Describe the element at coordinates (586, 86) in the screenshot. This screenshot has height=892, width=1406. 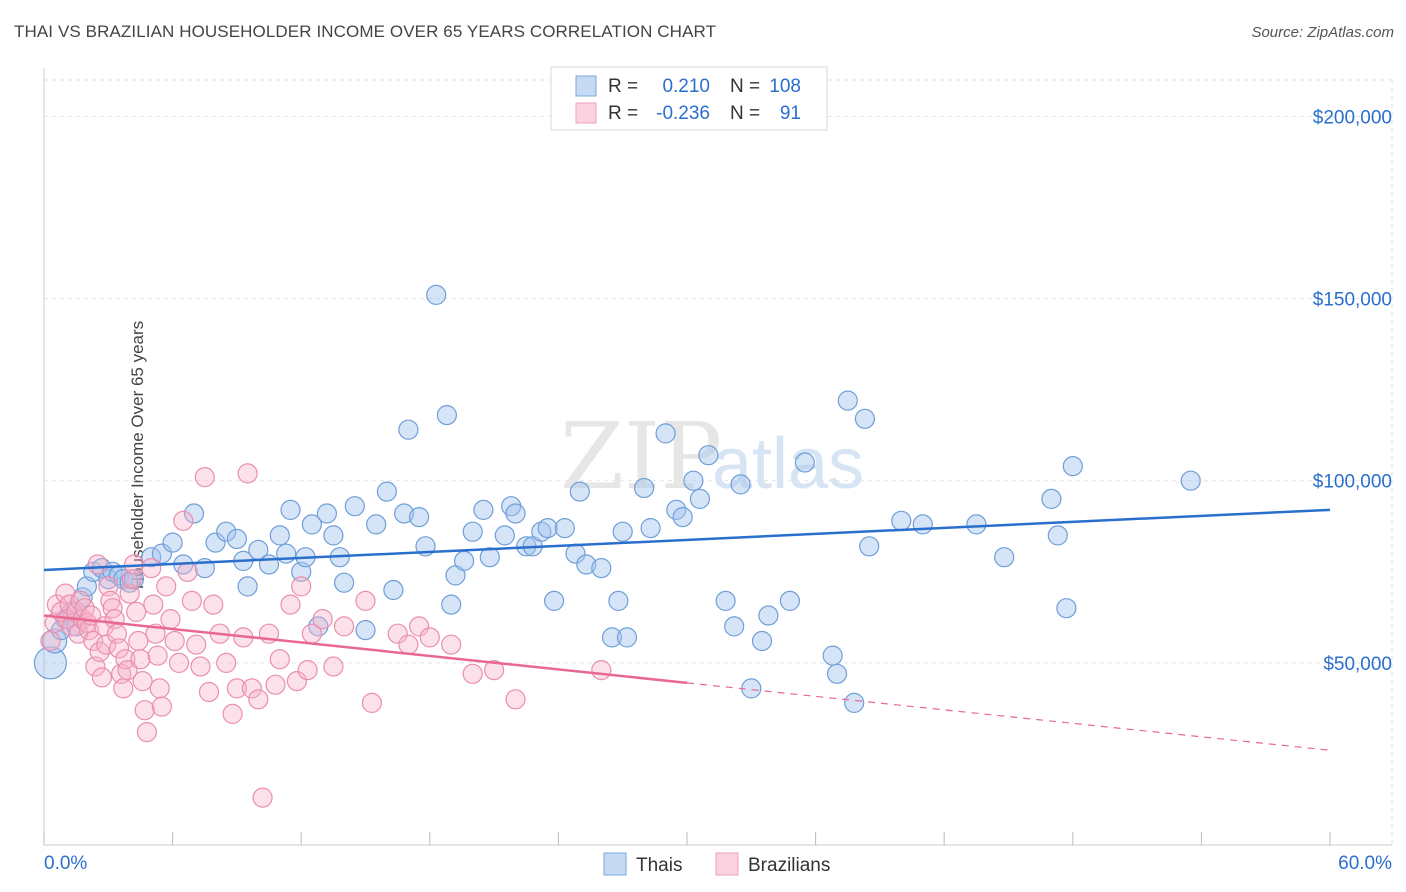
I see `legend-swatch-thais` at that location.